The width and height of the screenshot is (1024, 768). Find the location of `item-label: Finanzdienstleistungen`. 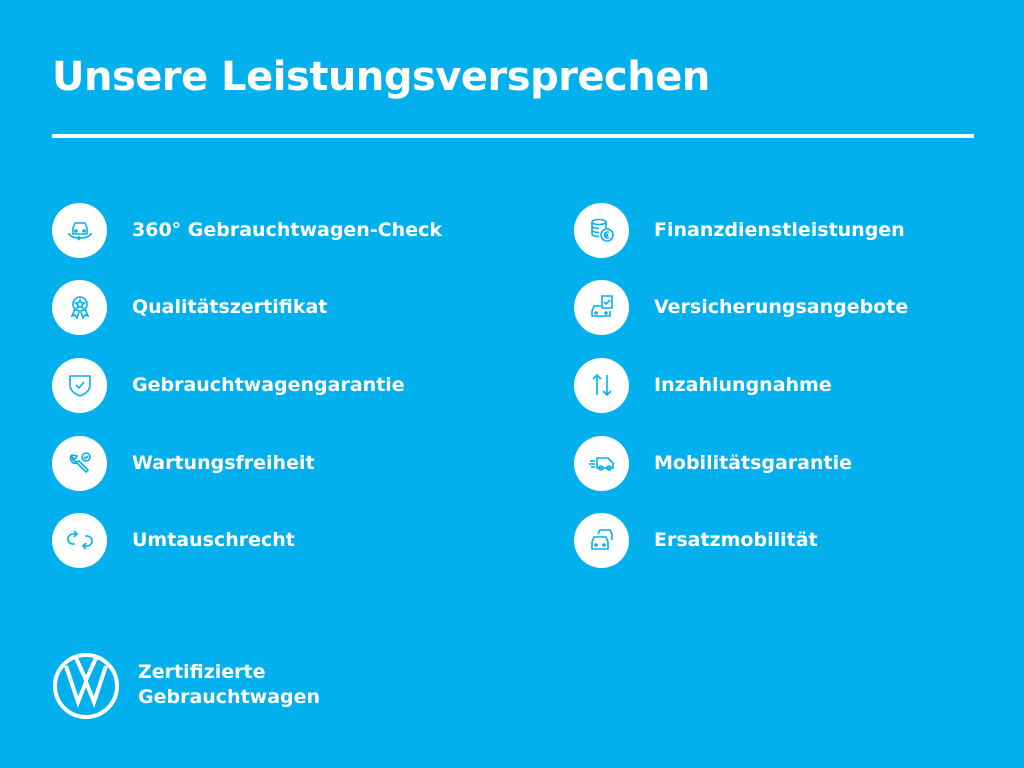

item-label: Finanzdienstleistungen is located at coordinates (779, 230).